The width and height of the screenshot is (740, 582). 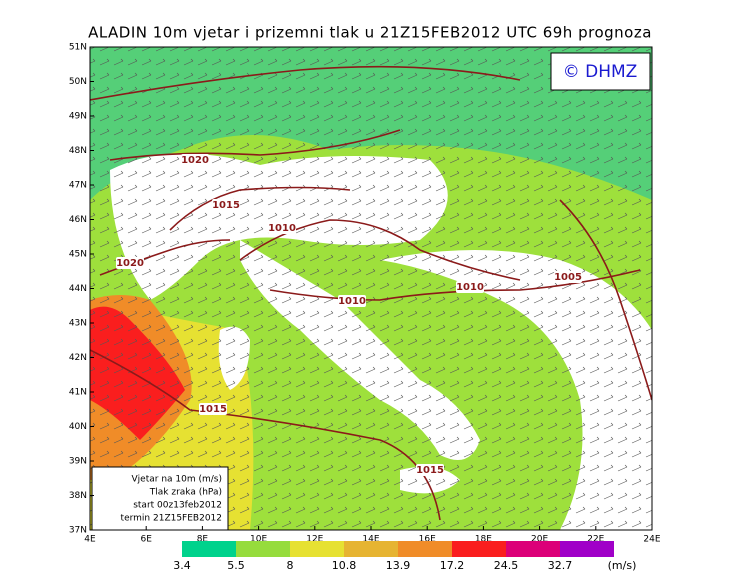 I want to click on latitude-label: 39N, so click(x=78, y=462).